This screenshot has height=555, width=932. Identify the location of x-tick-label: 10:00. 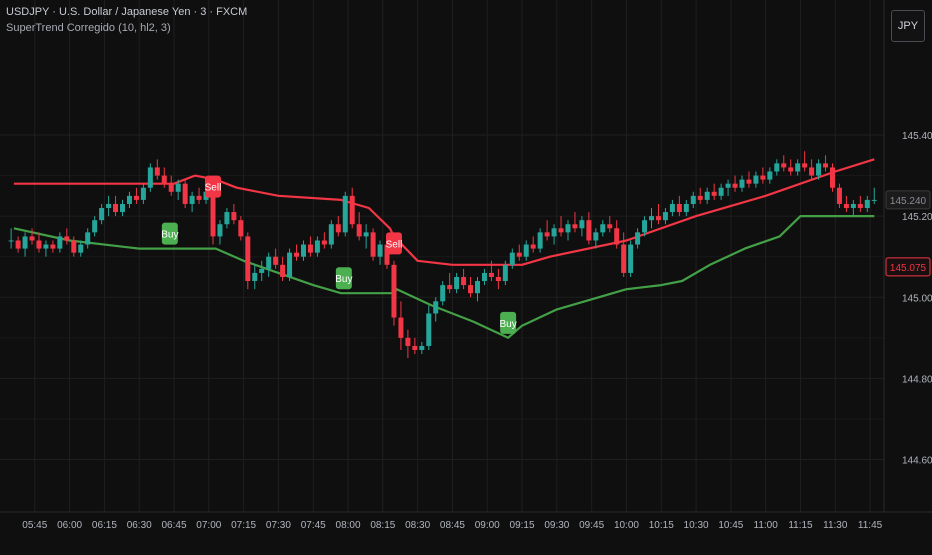
(626, 525).